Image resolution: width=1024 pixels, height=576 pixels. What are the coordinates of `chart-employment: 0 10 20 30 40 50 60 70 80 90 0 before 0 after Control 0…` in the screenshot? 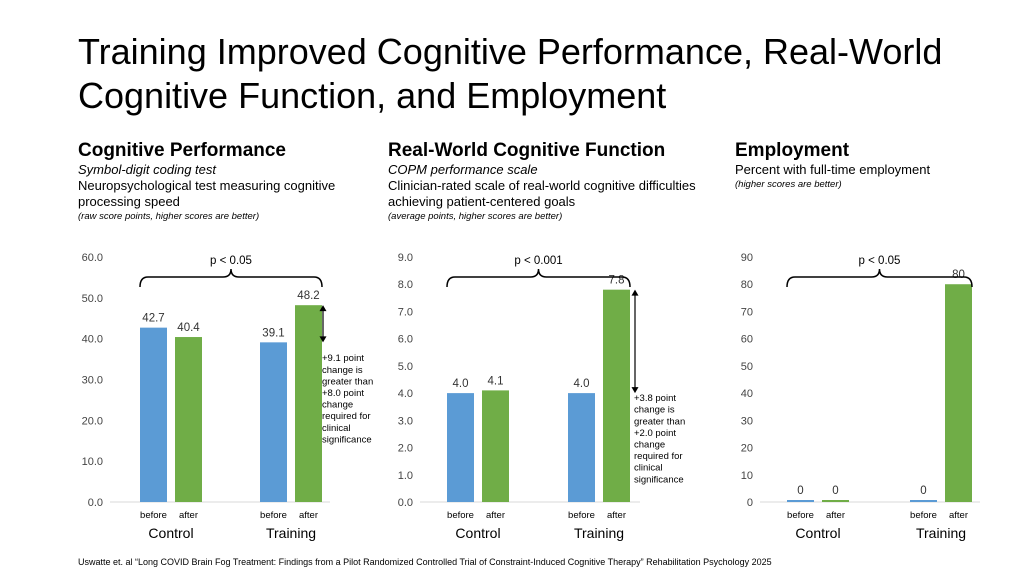 It's located at (860, 396).